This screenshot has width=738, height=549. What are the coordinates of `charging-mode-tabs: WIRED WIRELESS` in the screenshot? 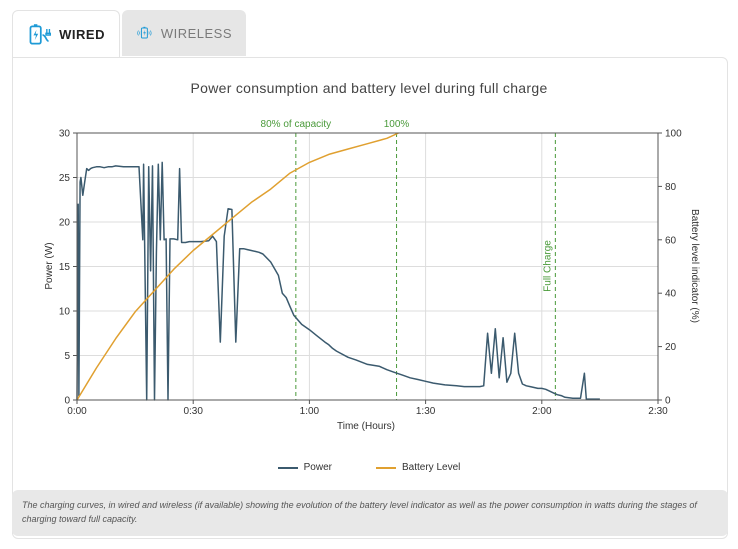 It's located at (129, 34).